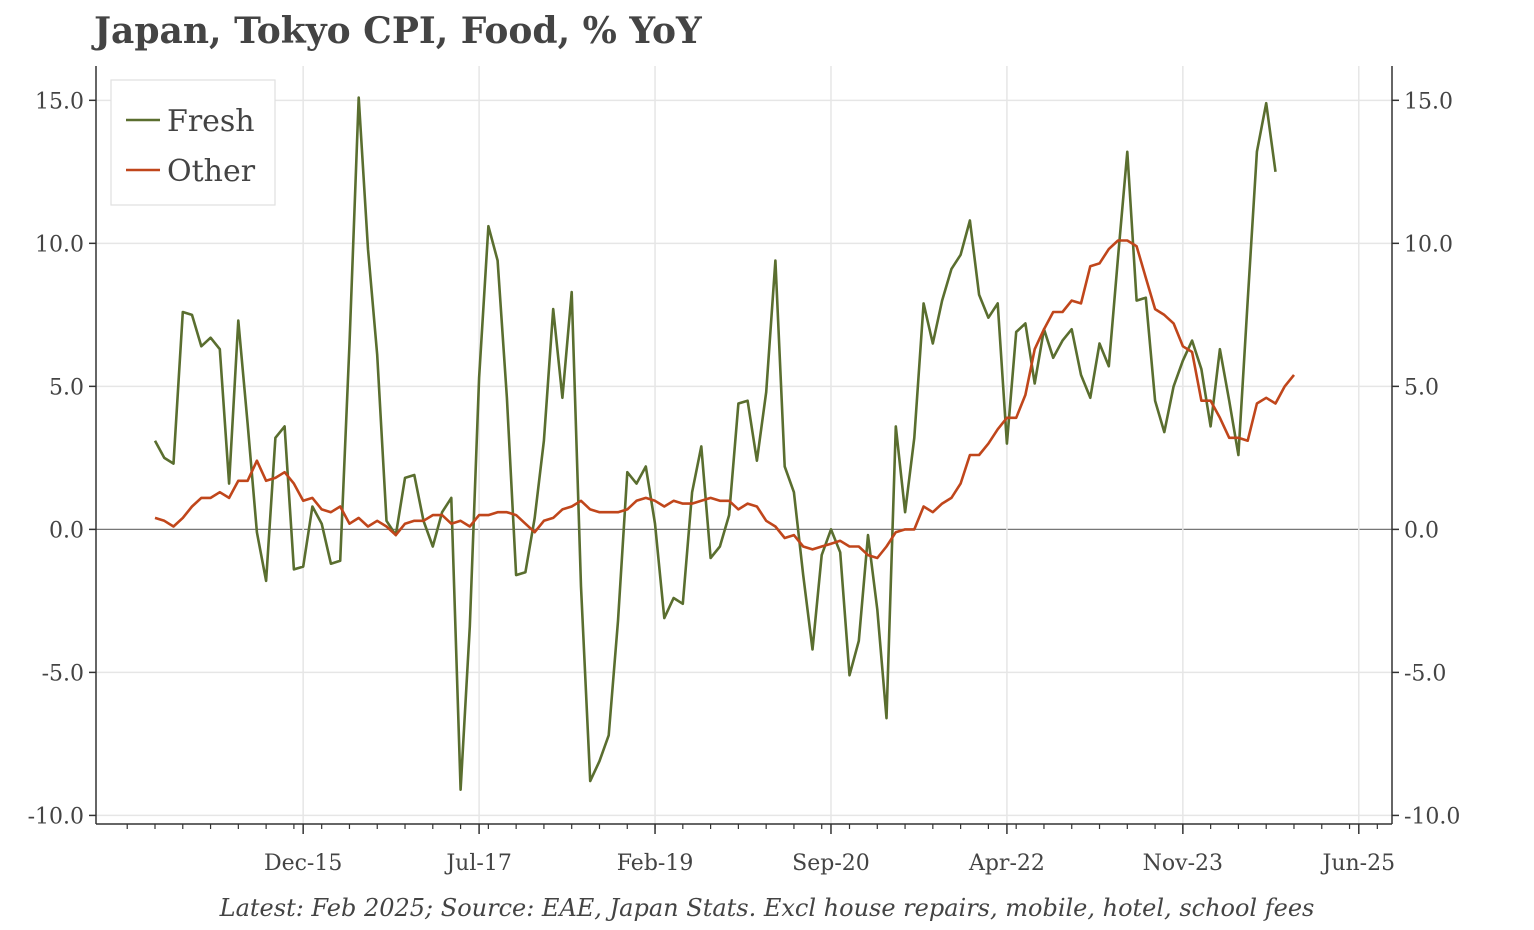 This screenshot has height=930, width=1534. I want to click on y-tick-label-right: 15.0, so click(1428, 101).